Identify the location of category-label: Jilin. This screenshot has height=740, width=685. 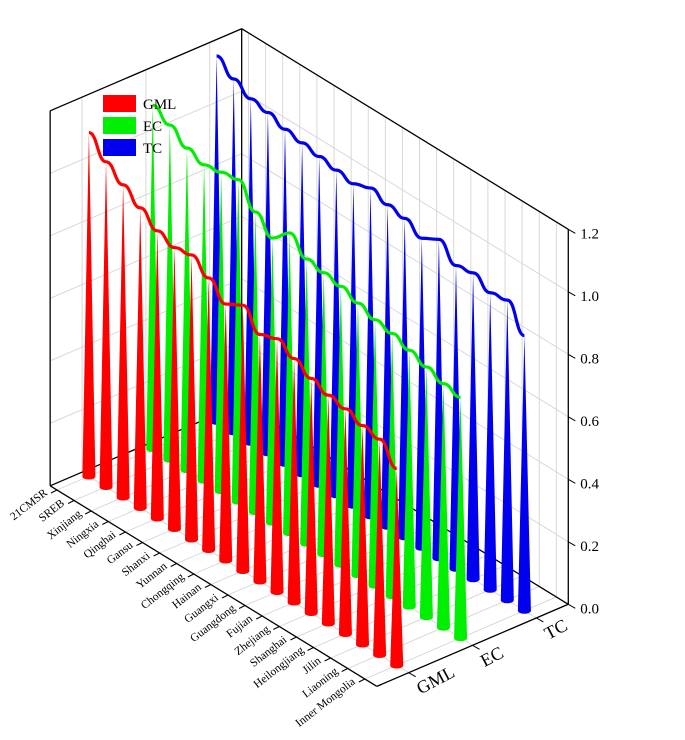
(311, 666).